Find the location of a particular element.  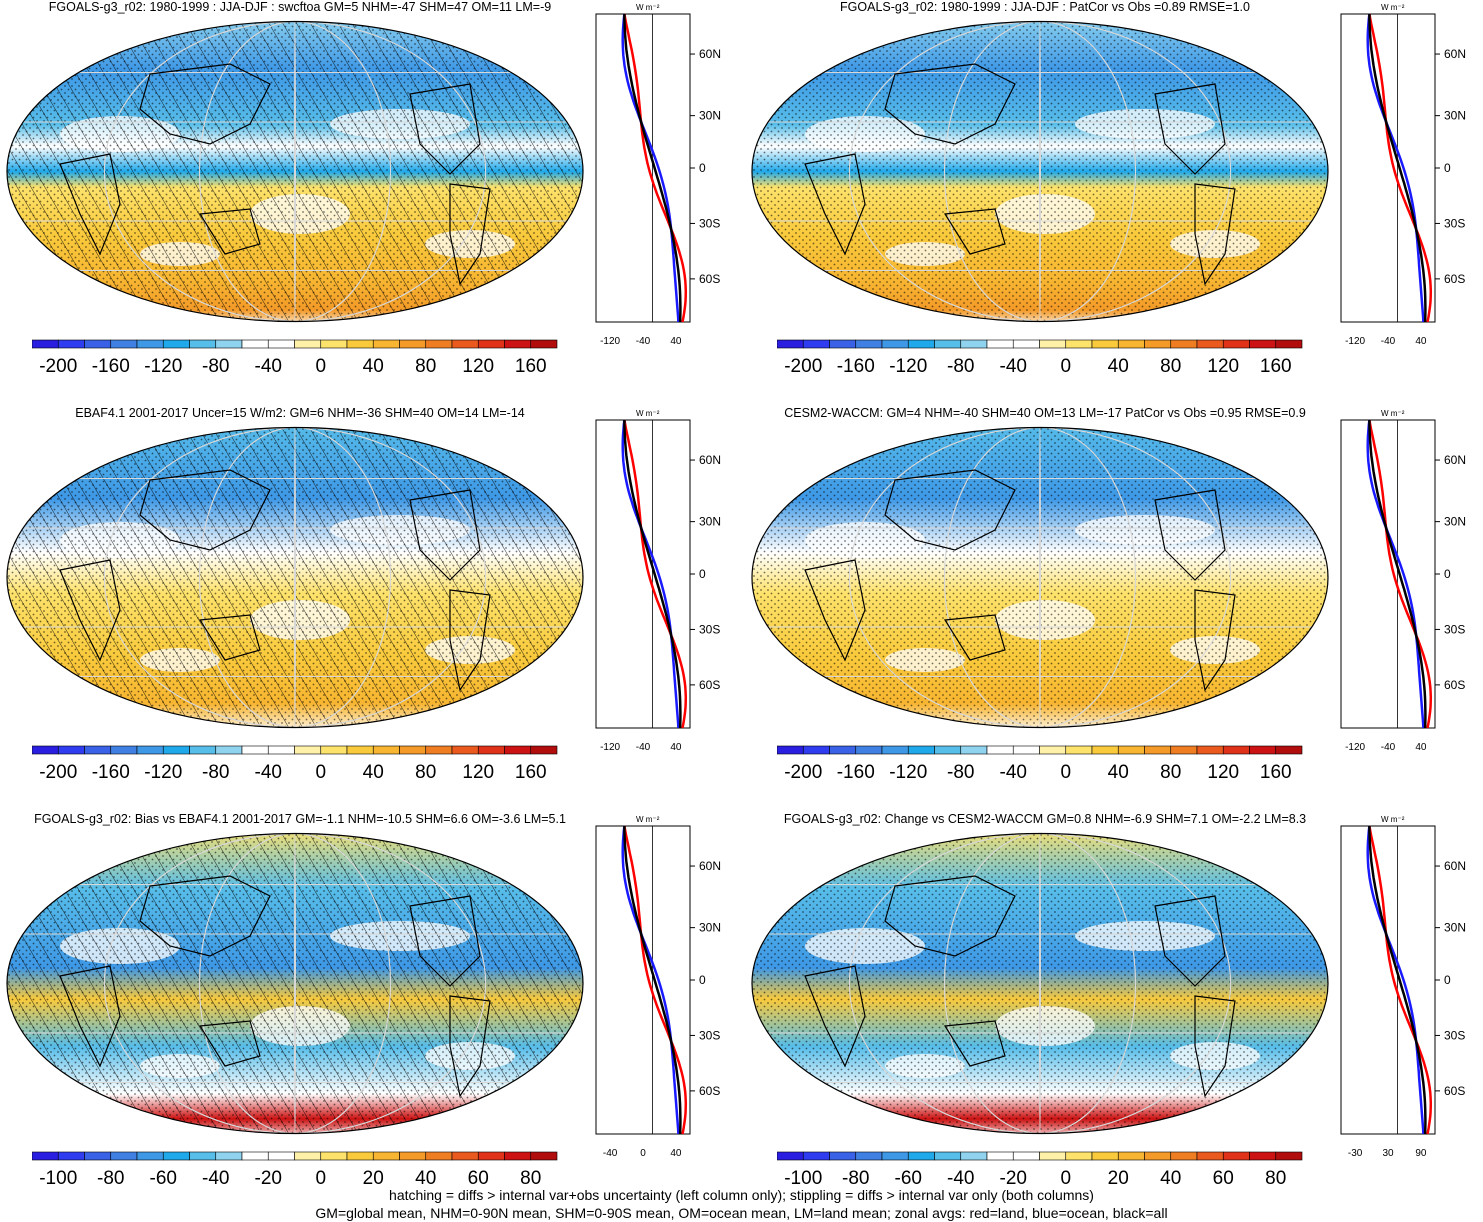

zonal-mean-plot: W m⁻² 60N 30N 0 30S 60S -30 30 90 is located at coordinates (1403, 987).